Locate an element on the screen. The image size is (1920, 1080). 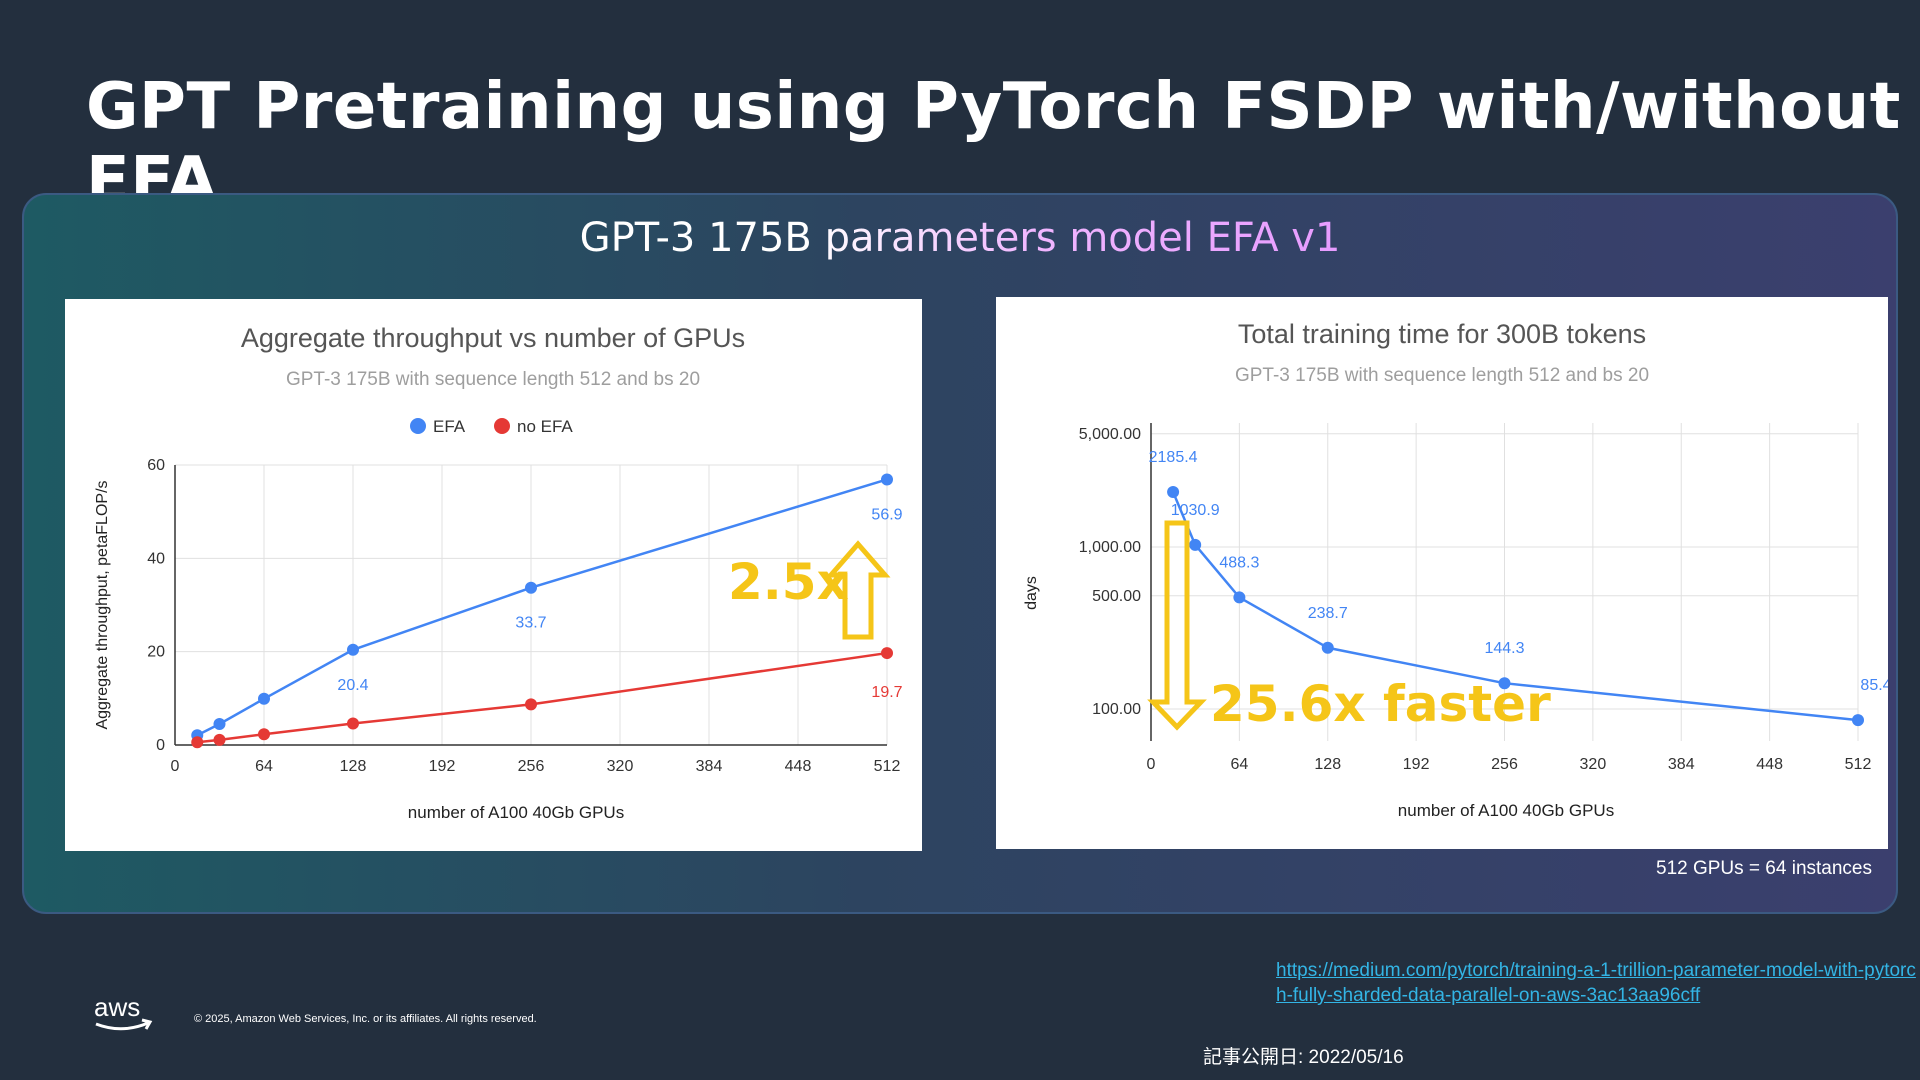
y-tick-label: 500.00 is located at coordinates (1116, 596).